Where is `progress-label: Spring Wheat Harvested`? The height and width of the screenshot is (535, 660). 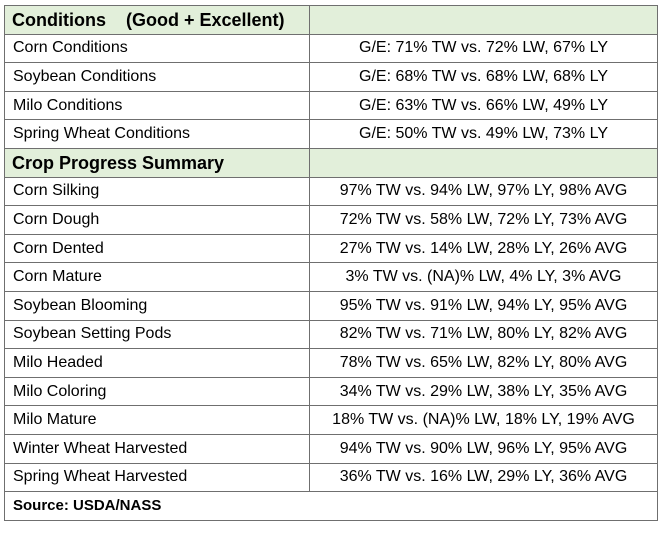 progress-label: Spring Wheat Harvested is located at coordinates (157, 477).